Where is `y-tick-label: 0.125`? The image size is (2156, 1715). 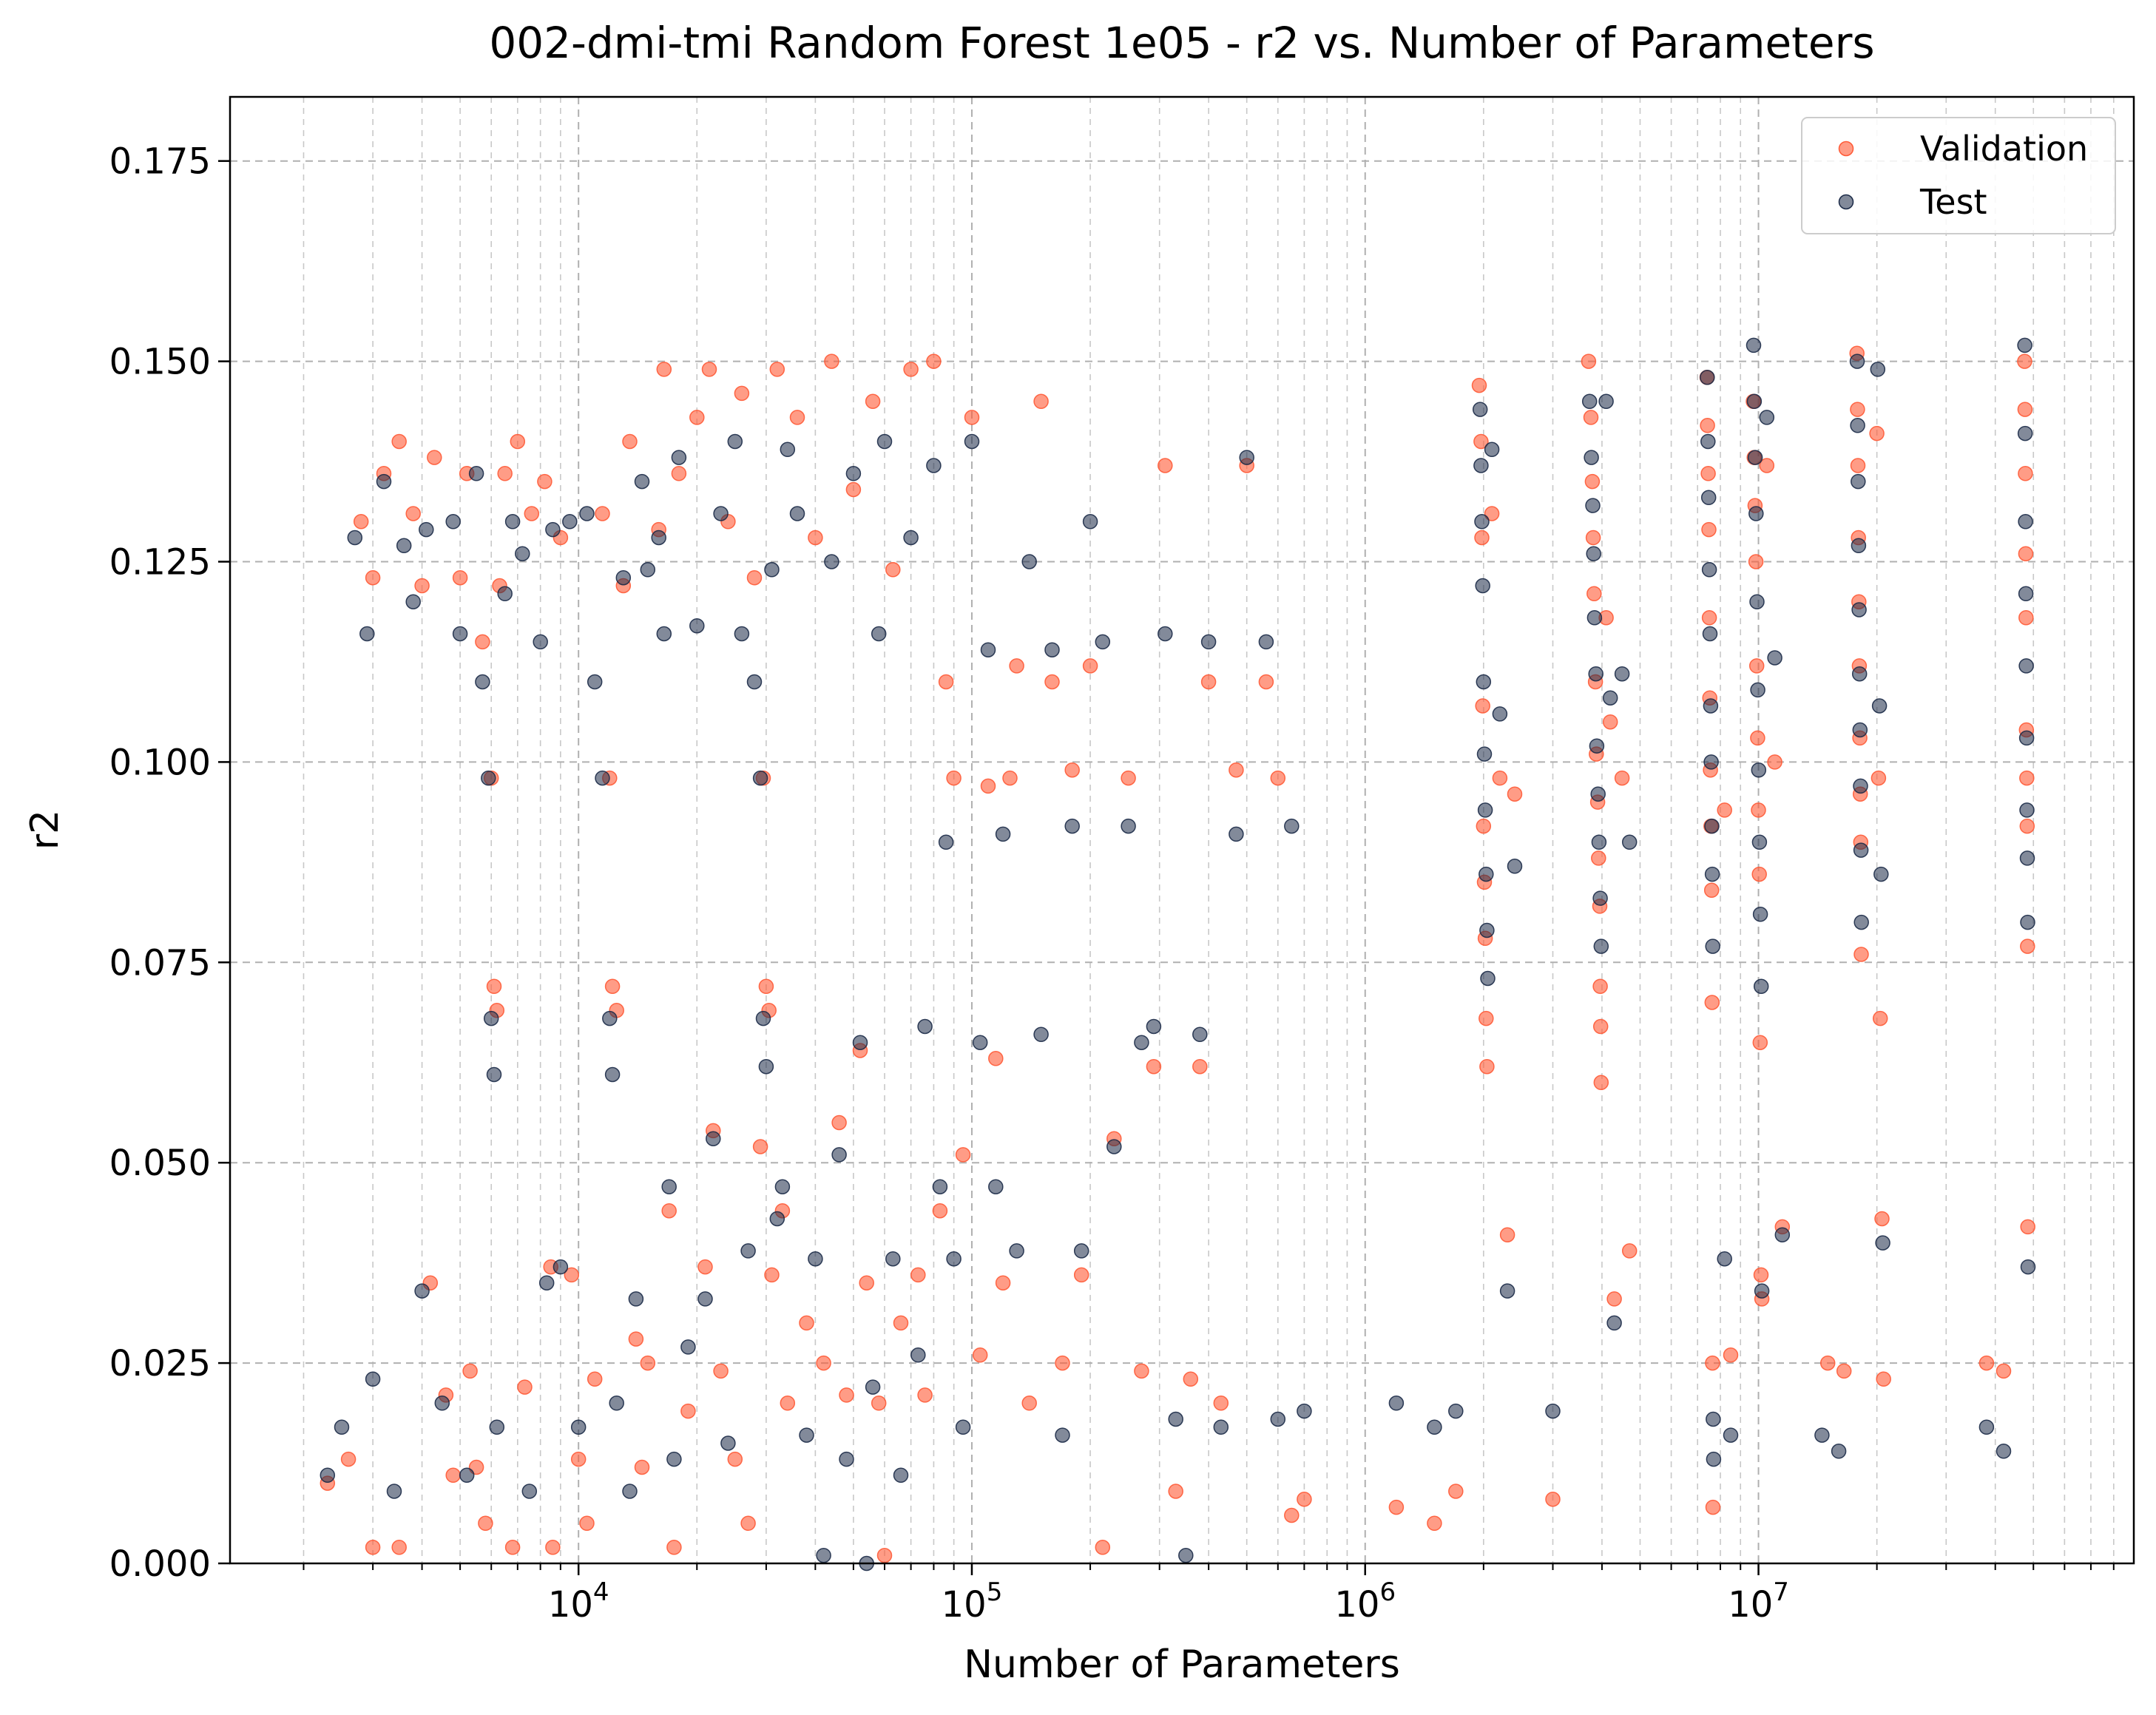
y-tick-label: 0.125 is located at coordinates (160, 562).